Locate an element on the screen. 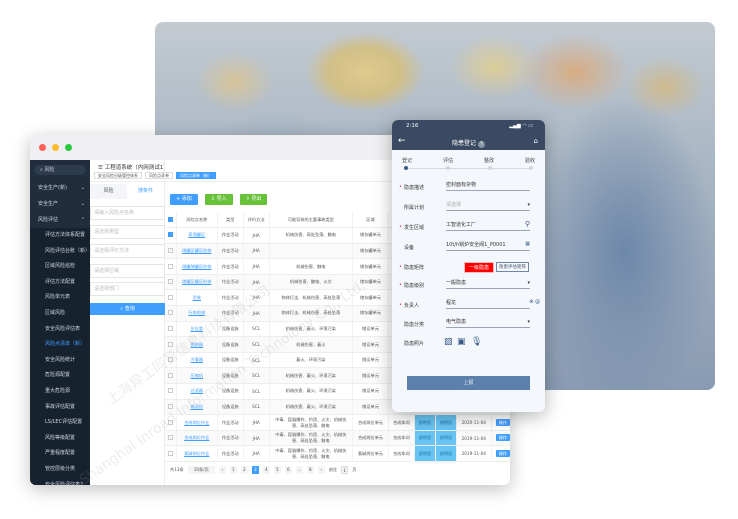 Image resolution: width=738 pixels, height=519 pixels. maximize-window-button is located at coordinates (68, 147).